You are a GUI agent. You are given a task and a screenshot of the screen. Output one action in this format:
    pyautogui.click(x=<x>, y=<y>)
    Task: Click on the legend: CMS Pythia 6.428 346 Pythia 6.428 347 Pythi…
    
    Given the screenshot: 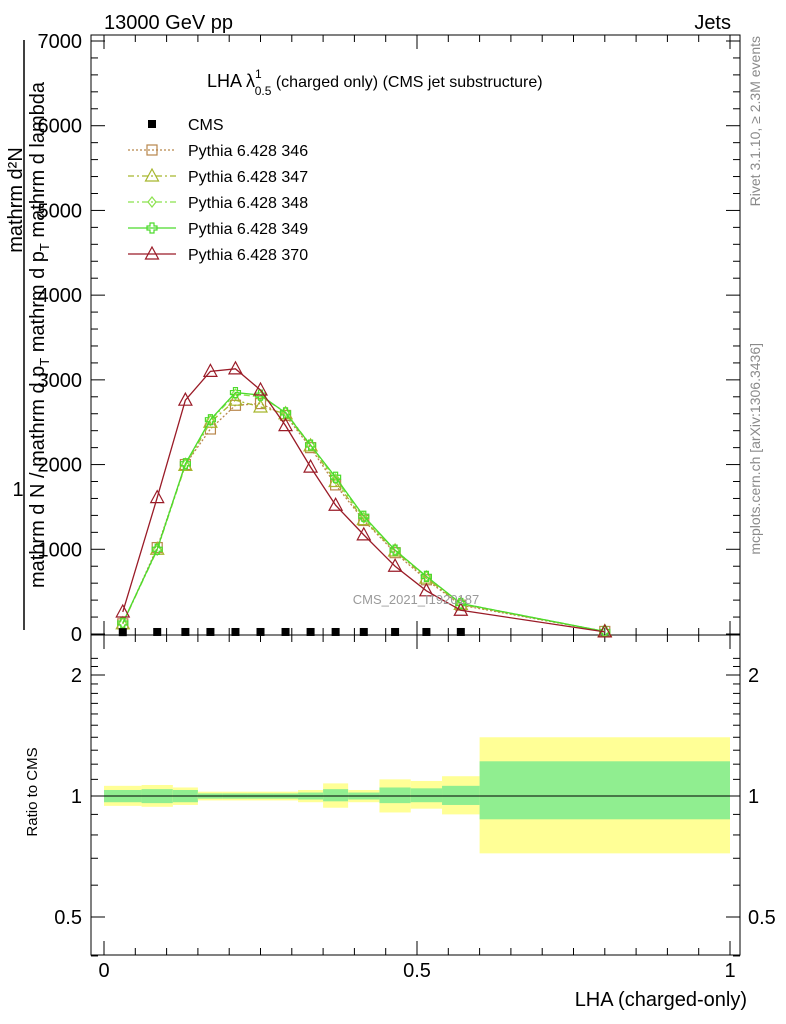 What is the action you would take?
    pyautogui.click(x=218, y=190)
    